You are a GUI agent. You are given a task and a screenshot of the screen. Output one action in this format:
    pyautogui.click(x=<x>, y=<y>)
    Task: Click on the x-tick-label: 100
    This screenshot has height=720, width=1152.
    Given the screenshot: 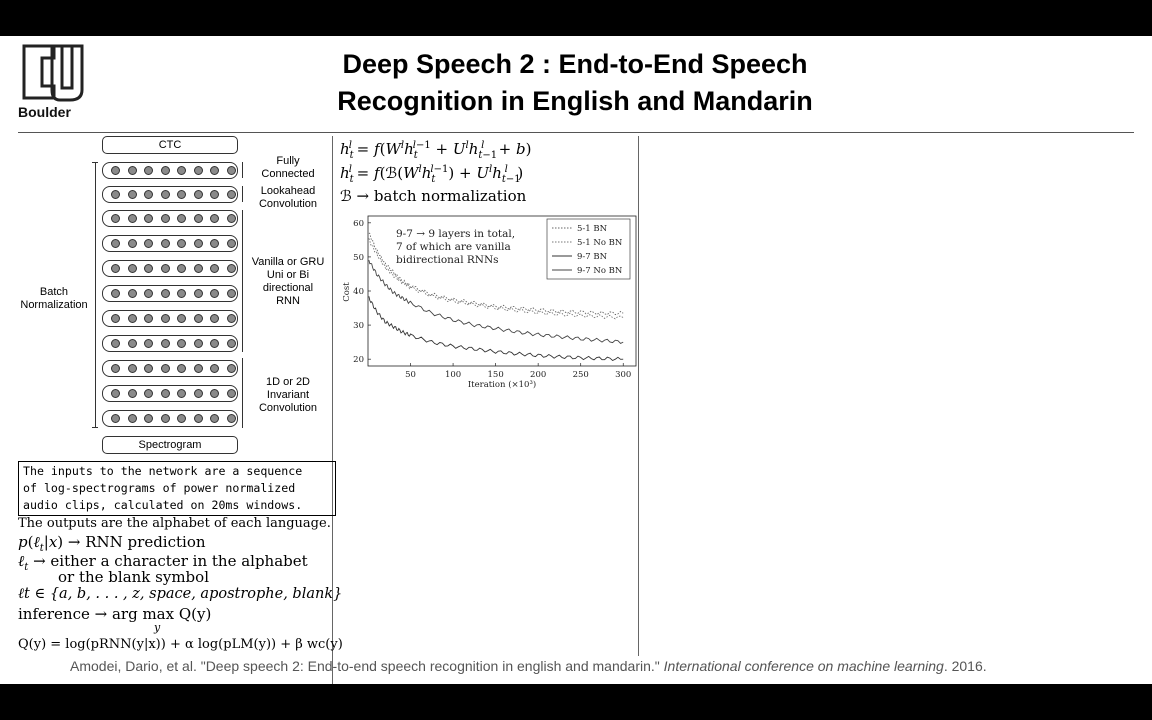 What is the action you would take?
    pyautogui.click(x=453, y=375)
    